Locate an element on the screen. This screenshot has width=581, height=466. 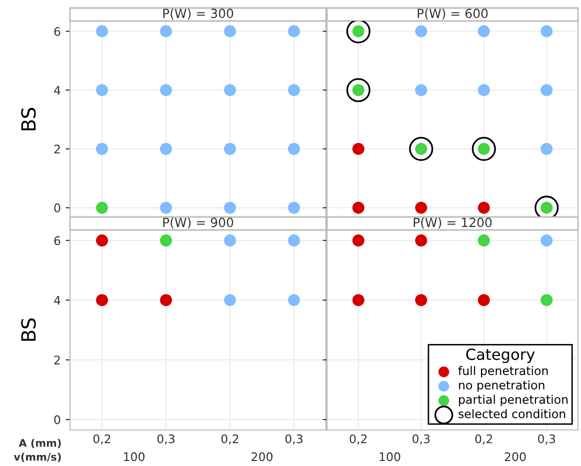
chart-title: P(W) = 600 is located at coordinates (453, 14).